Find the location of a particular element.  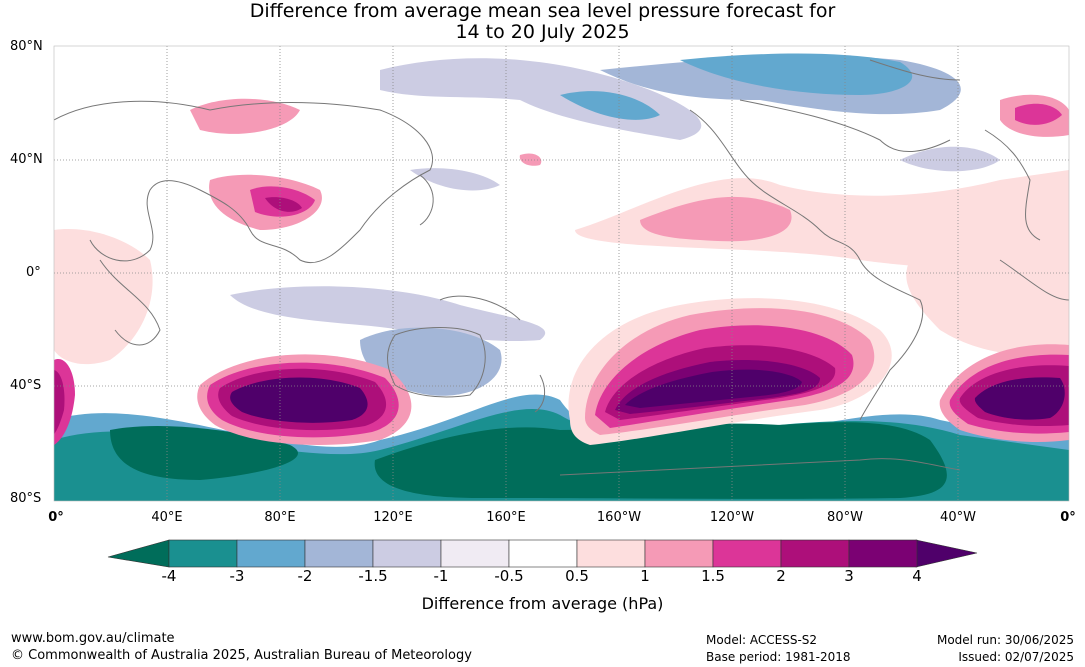

lat-label: 40°N is located at coordinates (26, 159).